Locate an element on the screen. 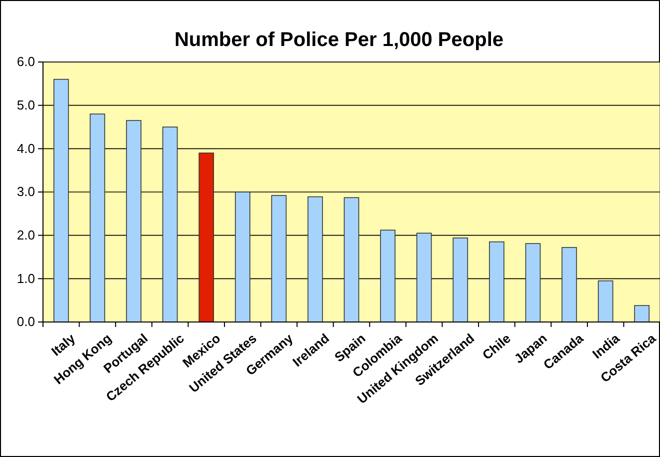 Image resolution: width=660 pixels, height=457 pixels. y-tick-label: 3.0 is located at coordinates (25, 192).